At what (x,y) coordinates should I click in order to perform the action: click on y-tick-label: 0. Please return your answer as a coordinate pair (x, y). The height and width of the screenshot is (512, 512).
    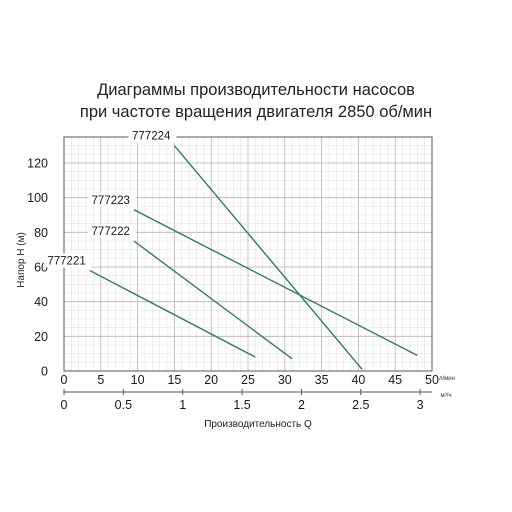
    Looking at the image, I should click on (44, 372).